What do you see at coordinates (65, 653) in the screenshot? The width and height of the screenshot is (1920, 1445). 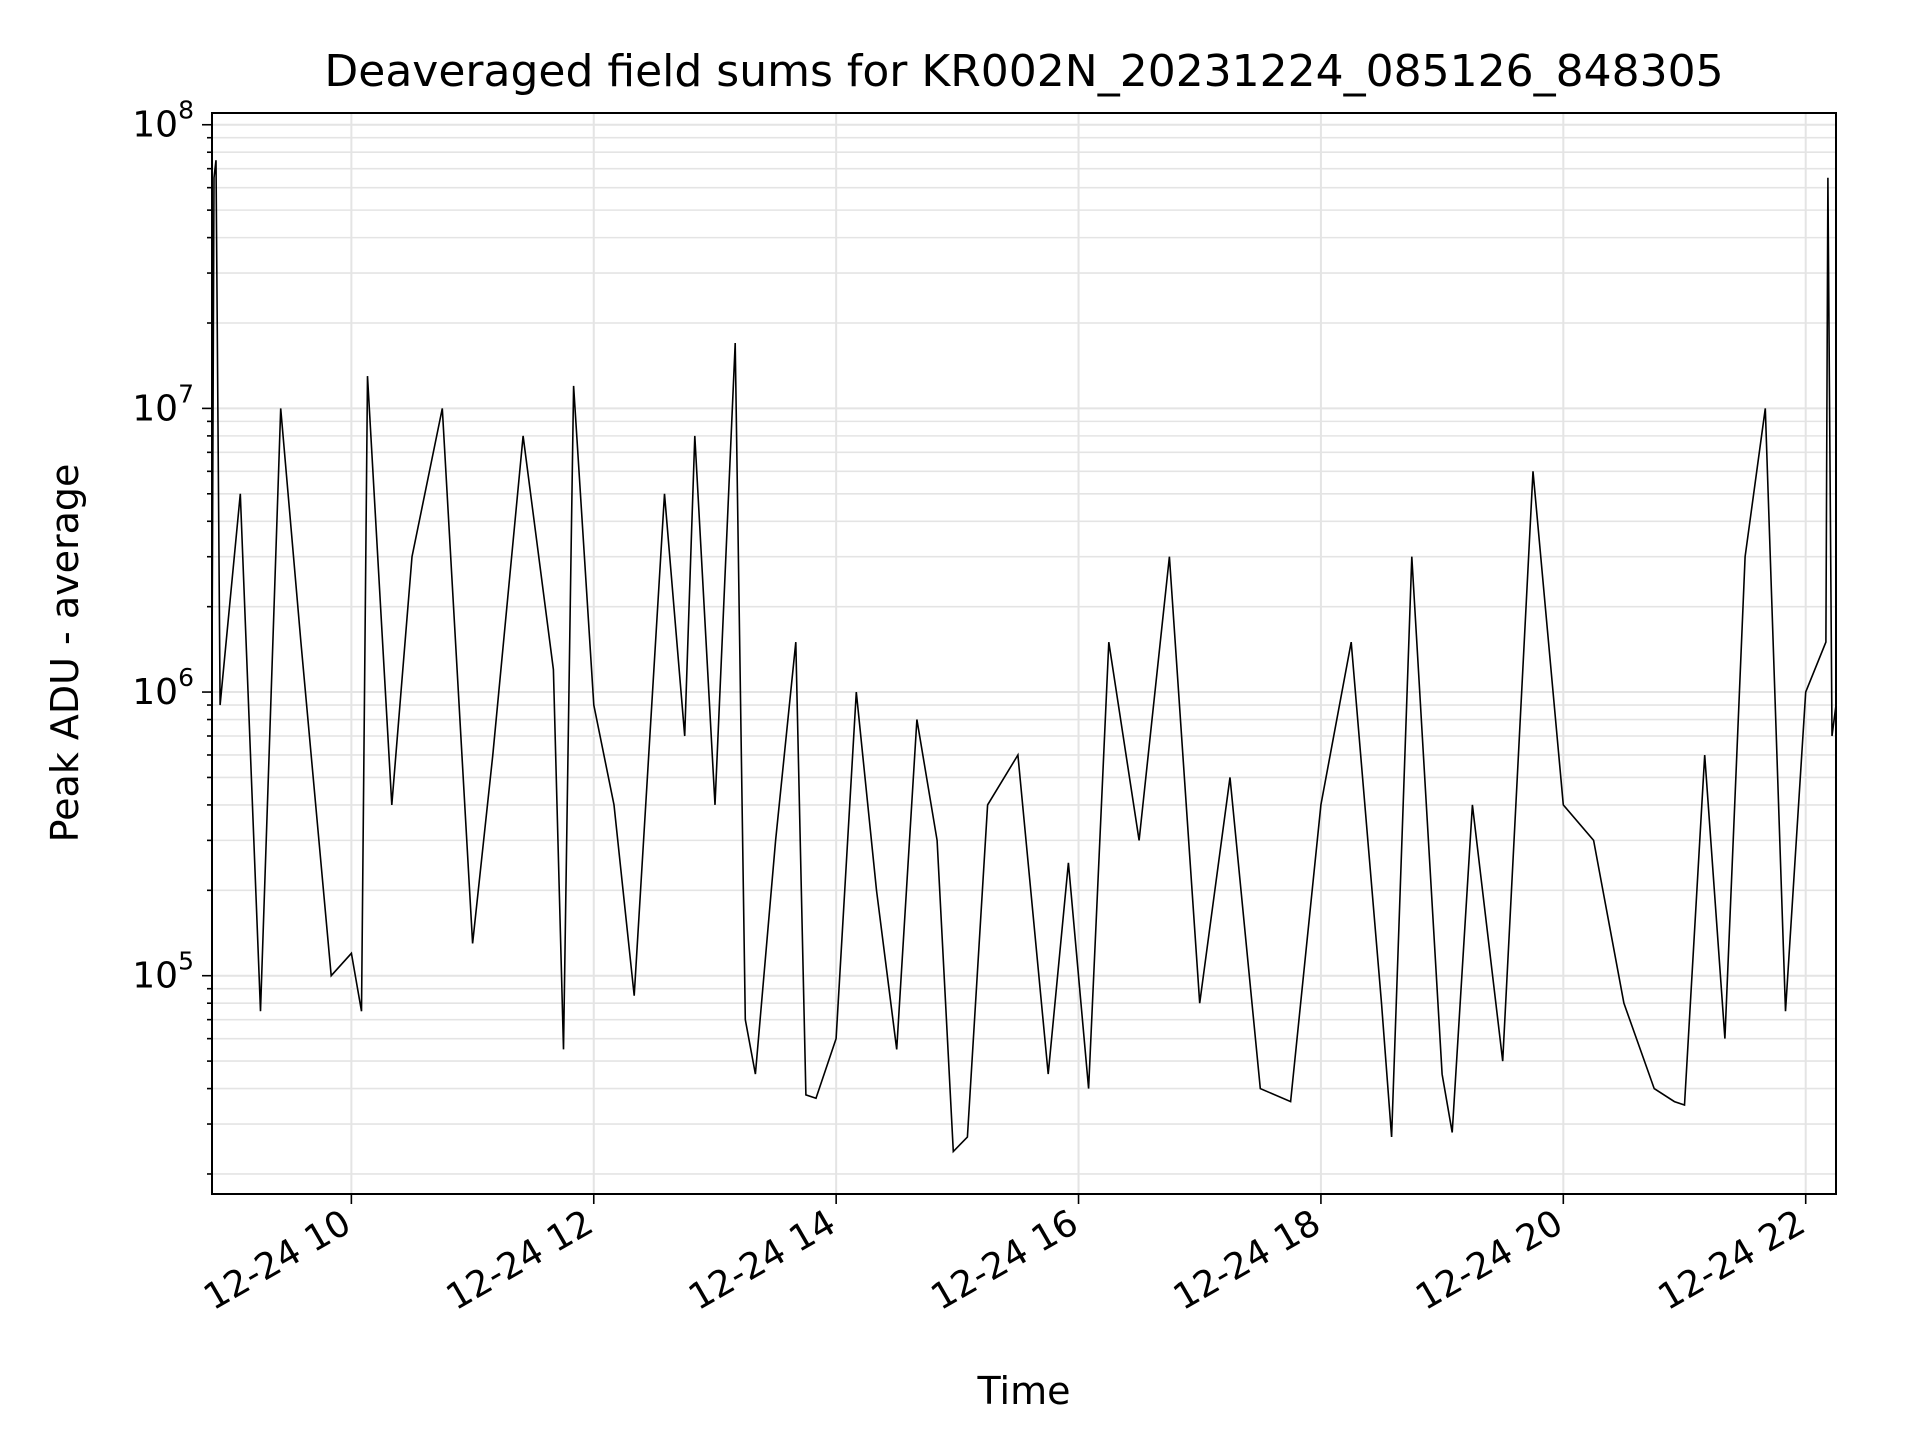 I see `y-axis-label: Peak ADU - average` at bounding box center [65, 653].